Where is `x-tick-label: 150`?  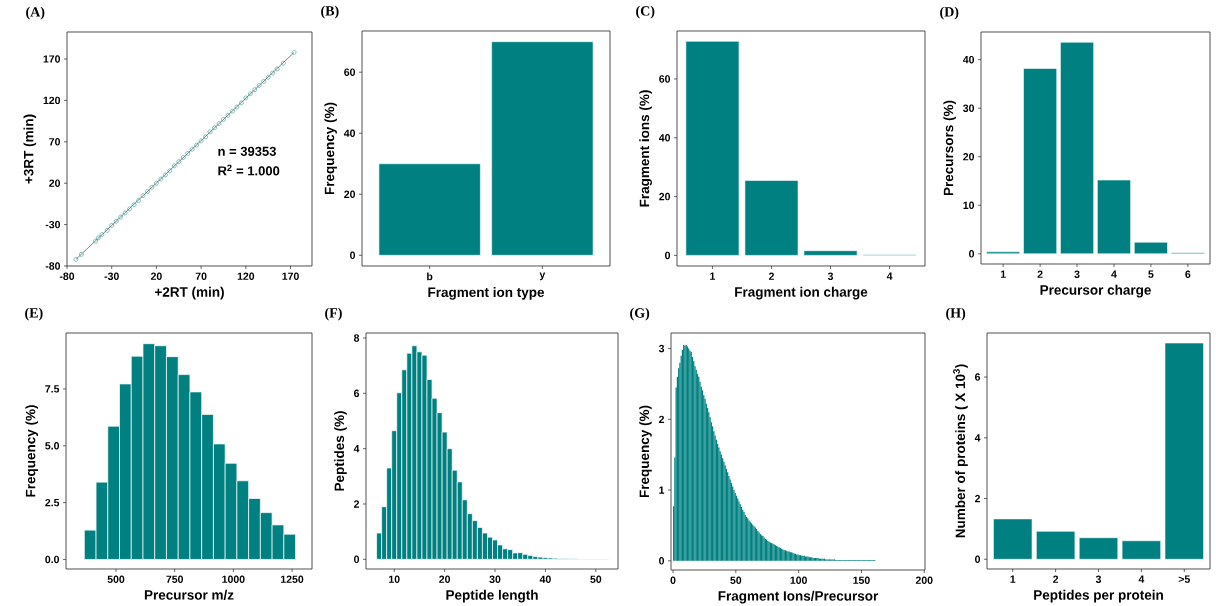 x-tick-label: 150 is located at coordinates (861, 580).